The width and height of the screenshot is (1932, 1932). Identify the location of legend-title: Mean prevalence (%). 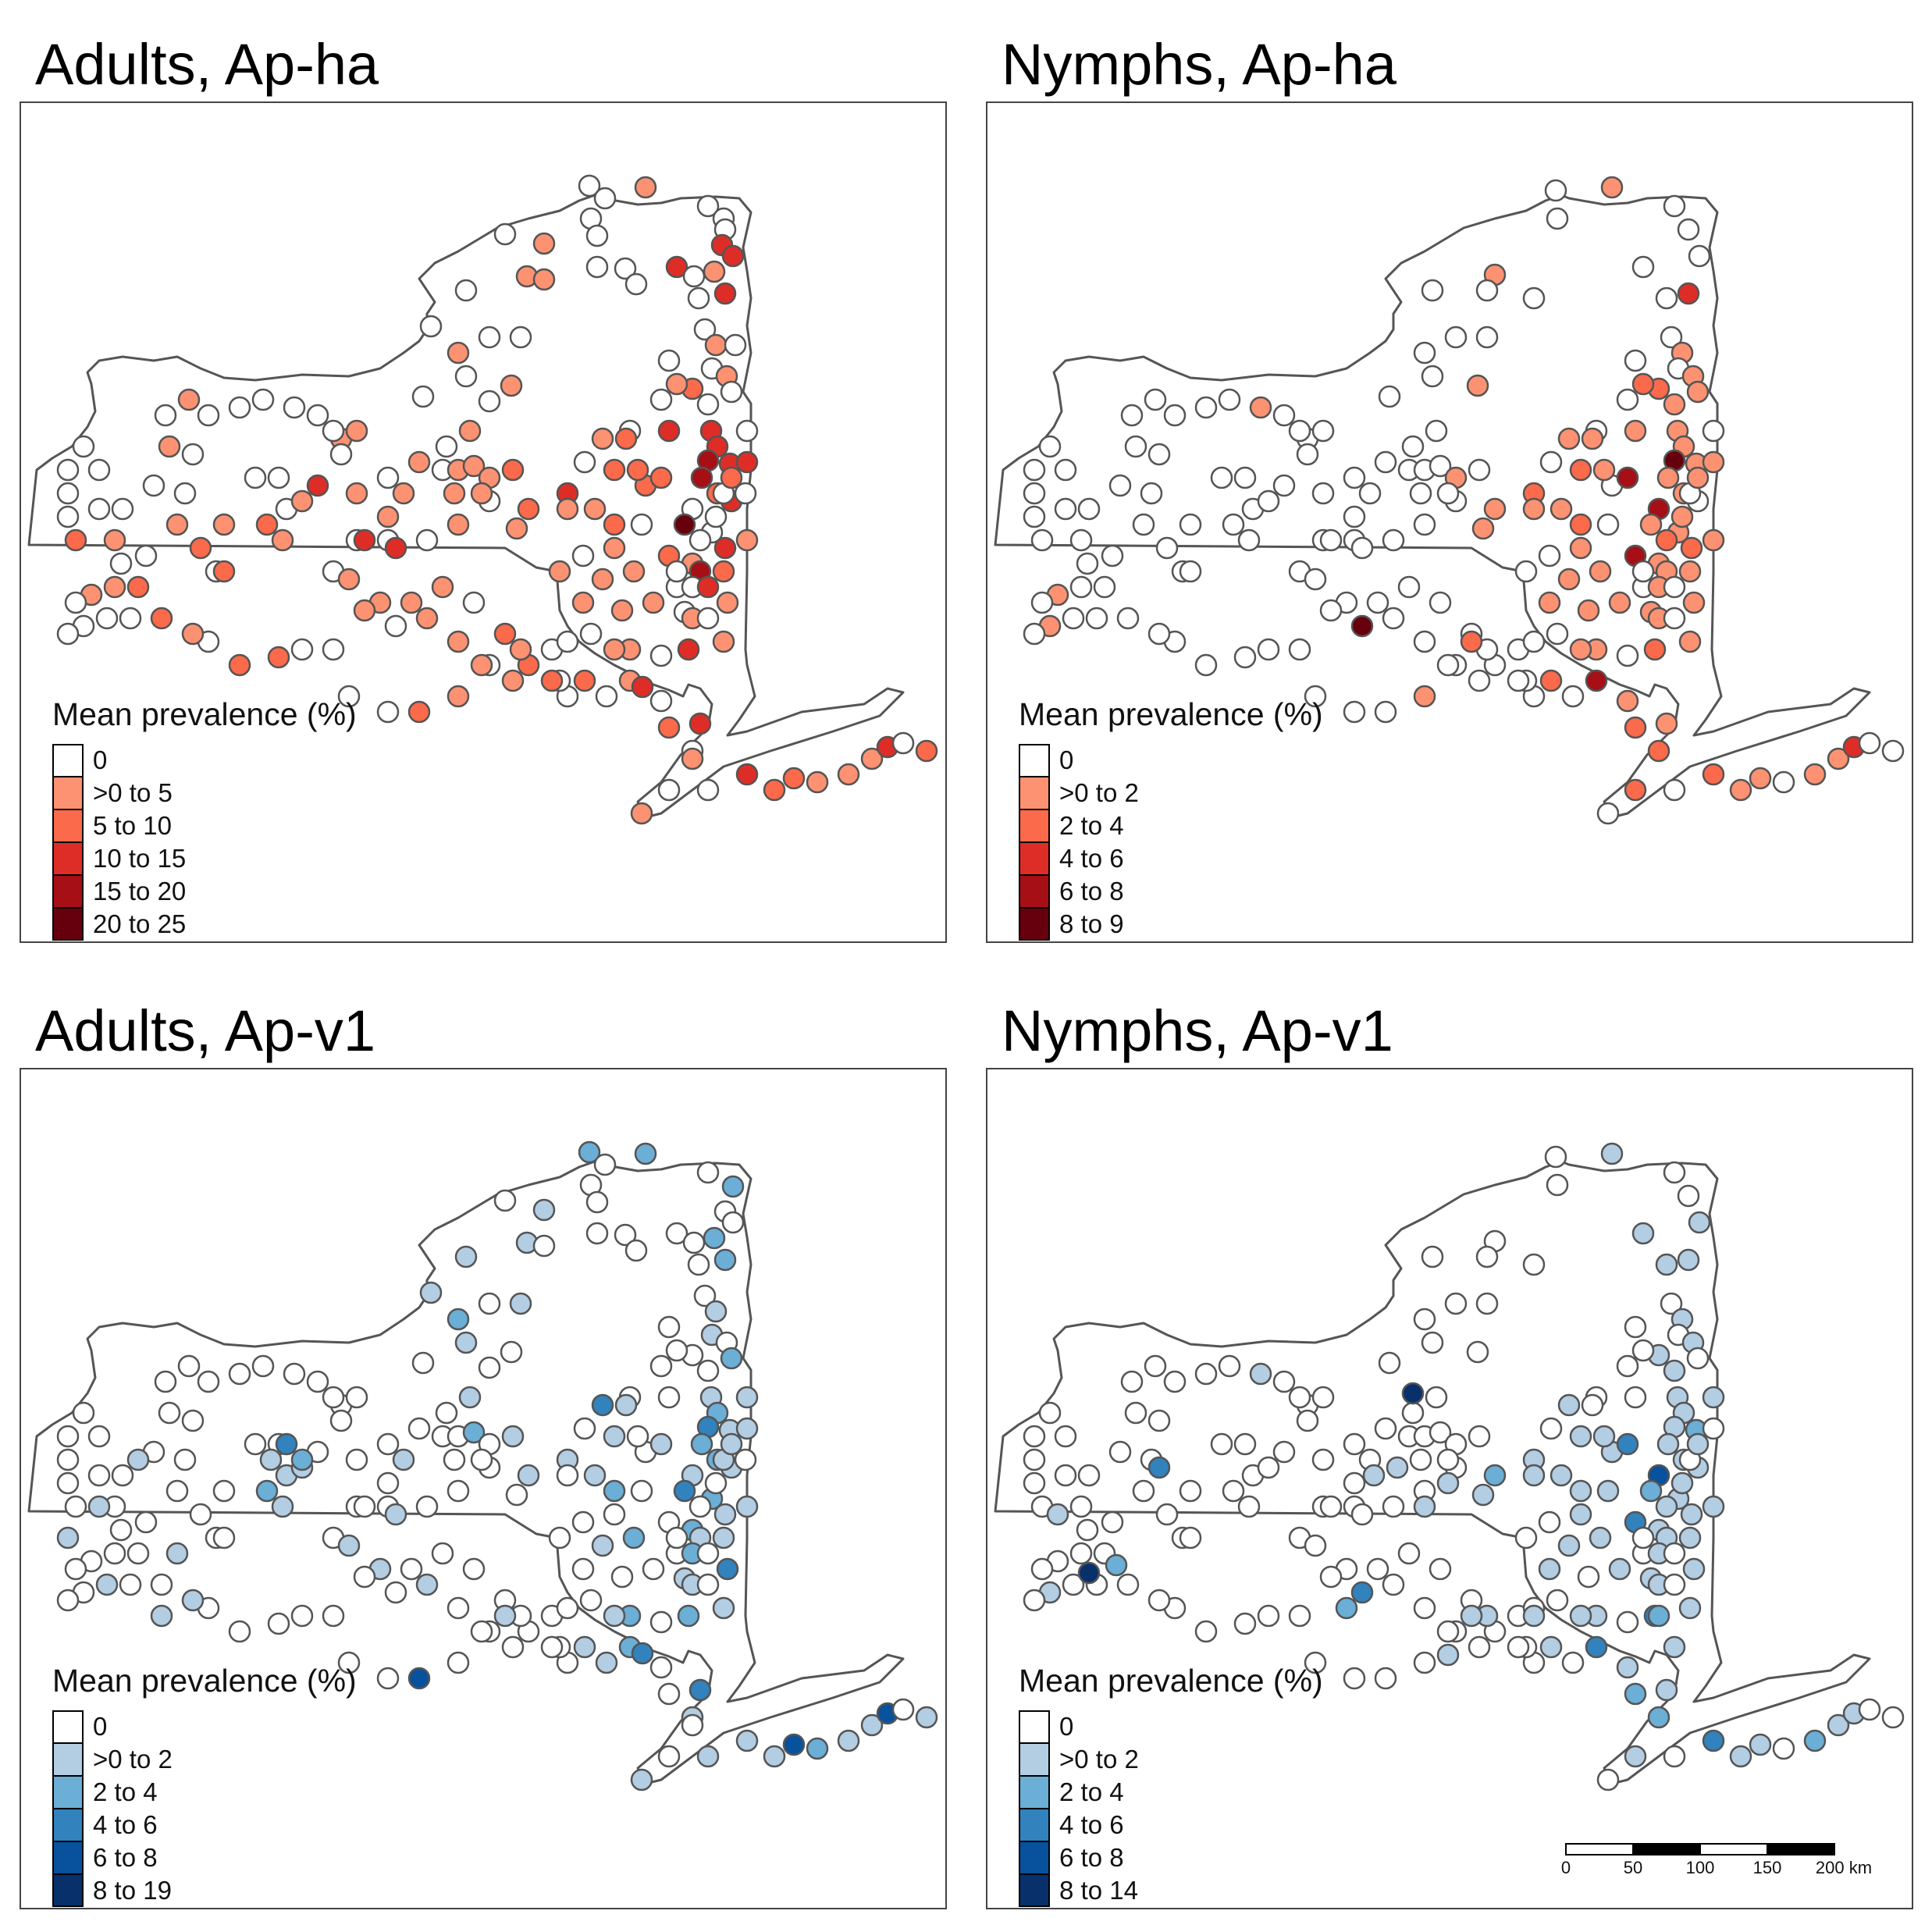
(205, 714).